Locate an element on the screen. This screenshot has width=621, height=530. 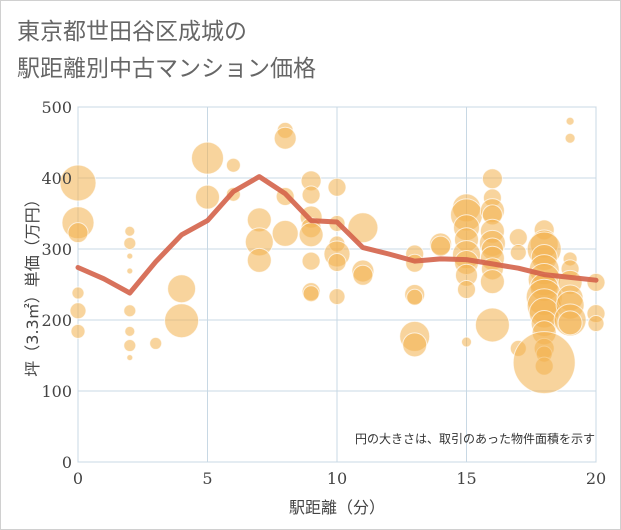
y-tick-label: 300 is located at coordinates (56, 249).